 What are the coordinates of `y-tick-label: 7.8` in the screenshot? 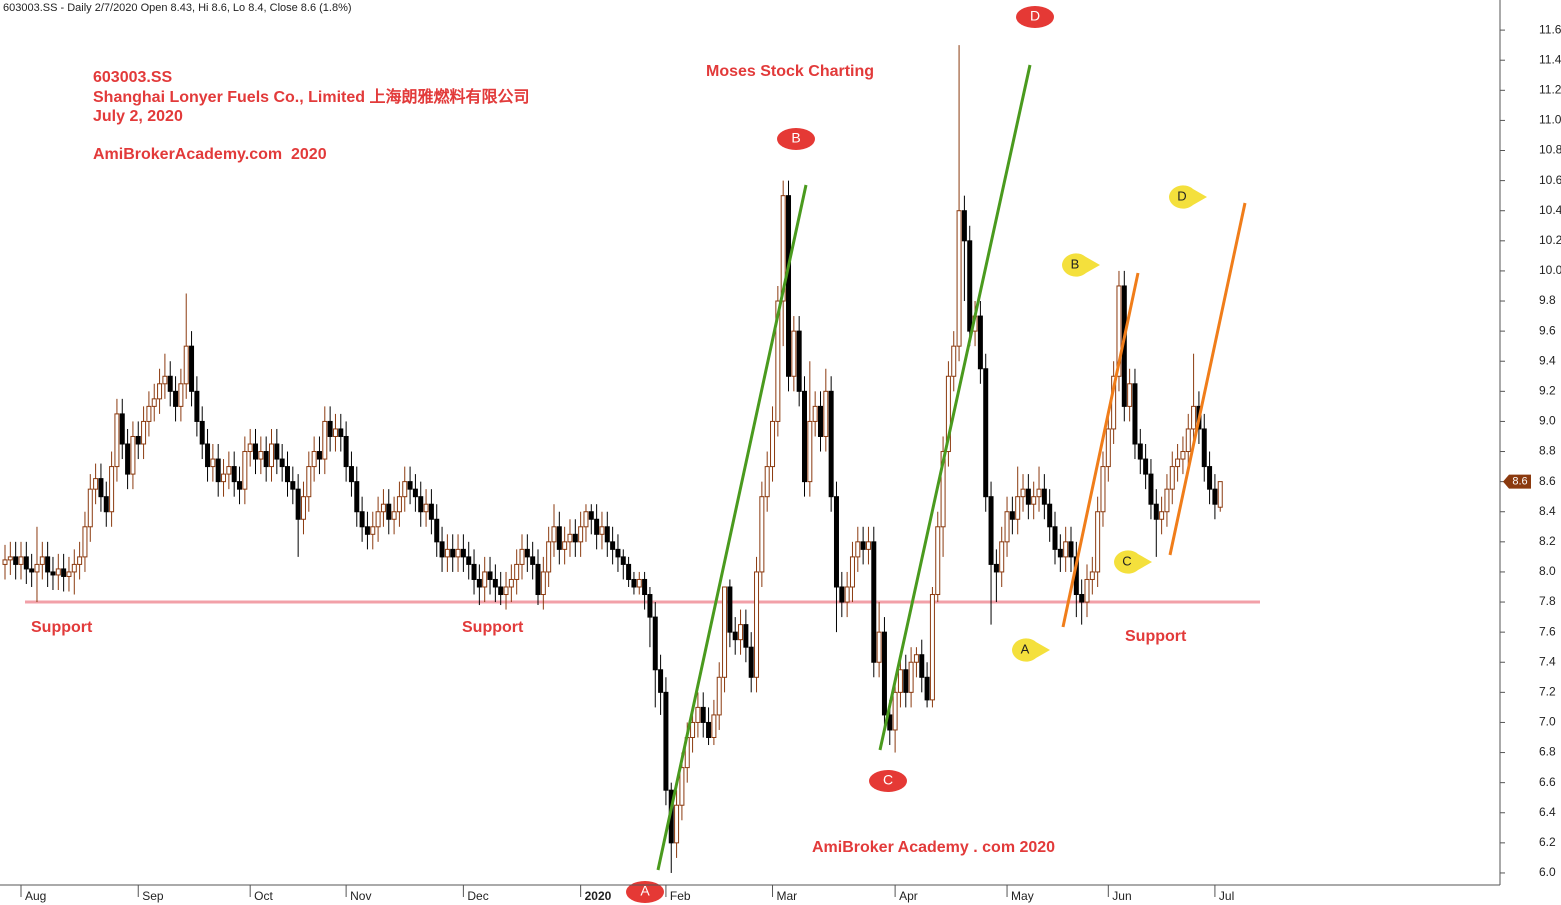 It's located at (1547, 601).